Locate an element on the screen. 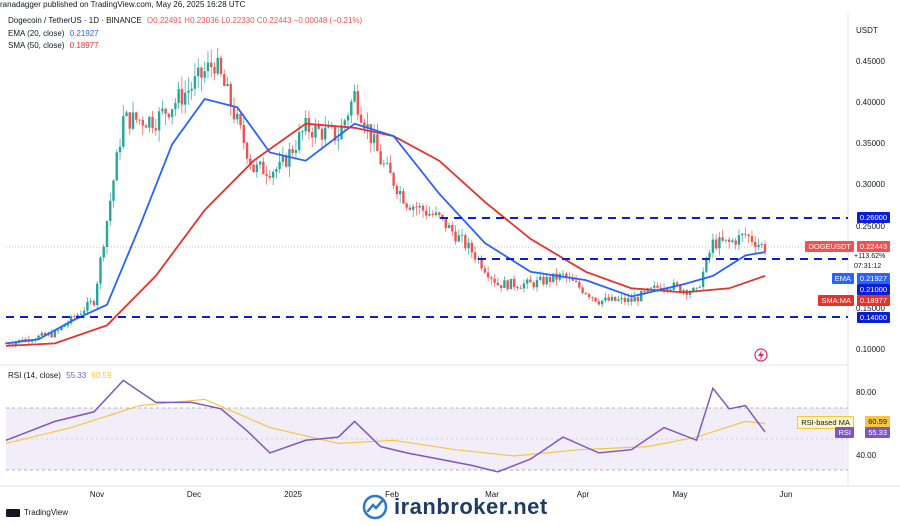 Image resolution: width=900 pixels, height=526 pixels. rsi-legend-value: 55.33 is located at coordinates (76, 375).